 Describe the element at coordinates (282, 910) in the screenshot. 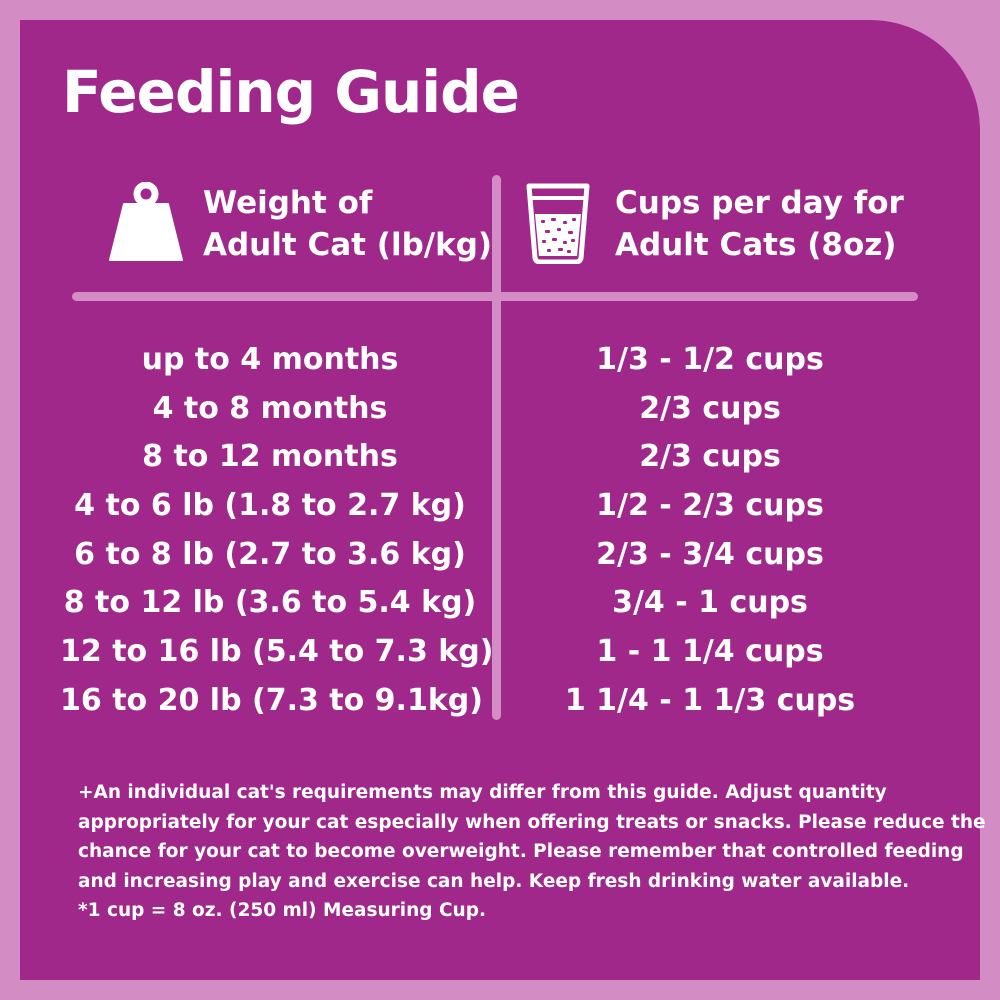

I see `note-line: *1 cup = 8 oz. (250 ml) Measuring Cup.` at that location.